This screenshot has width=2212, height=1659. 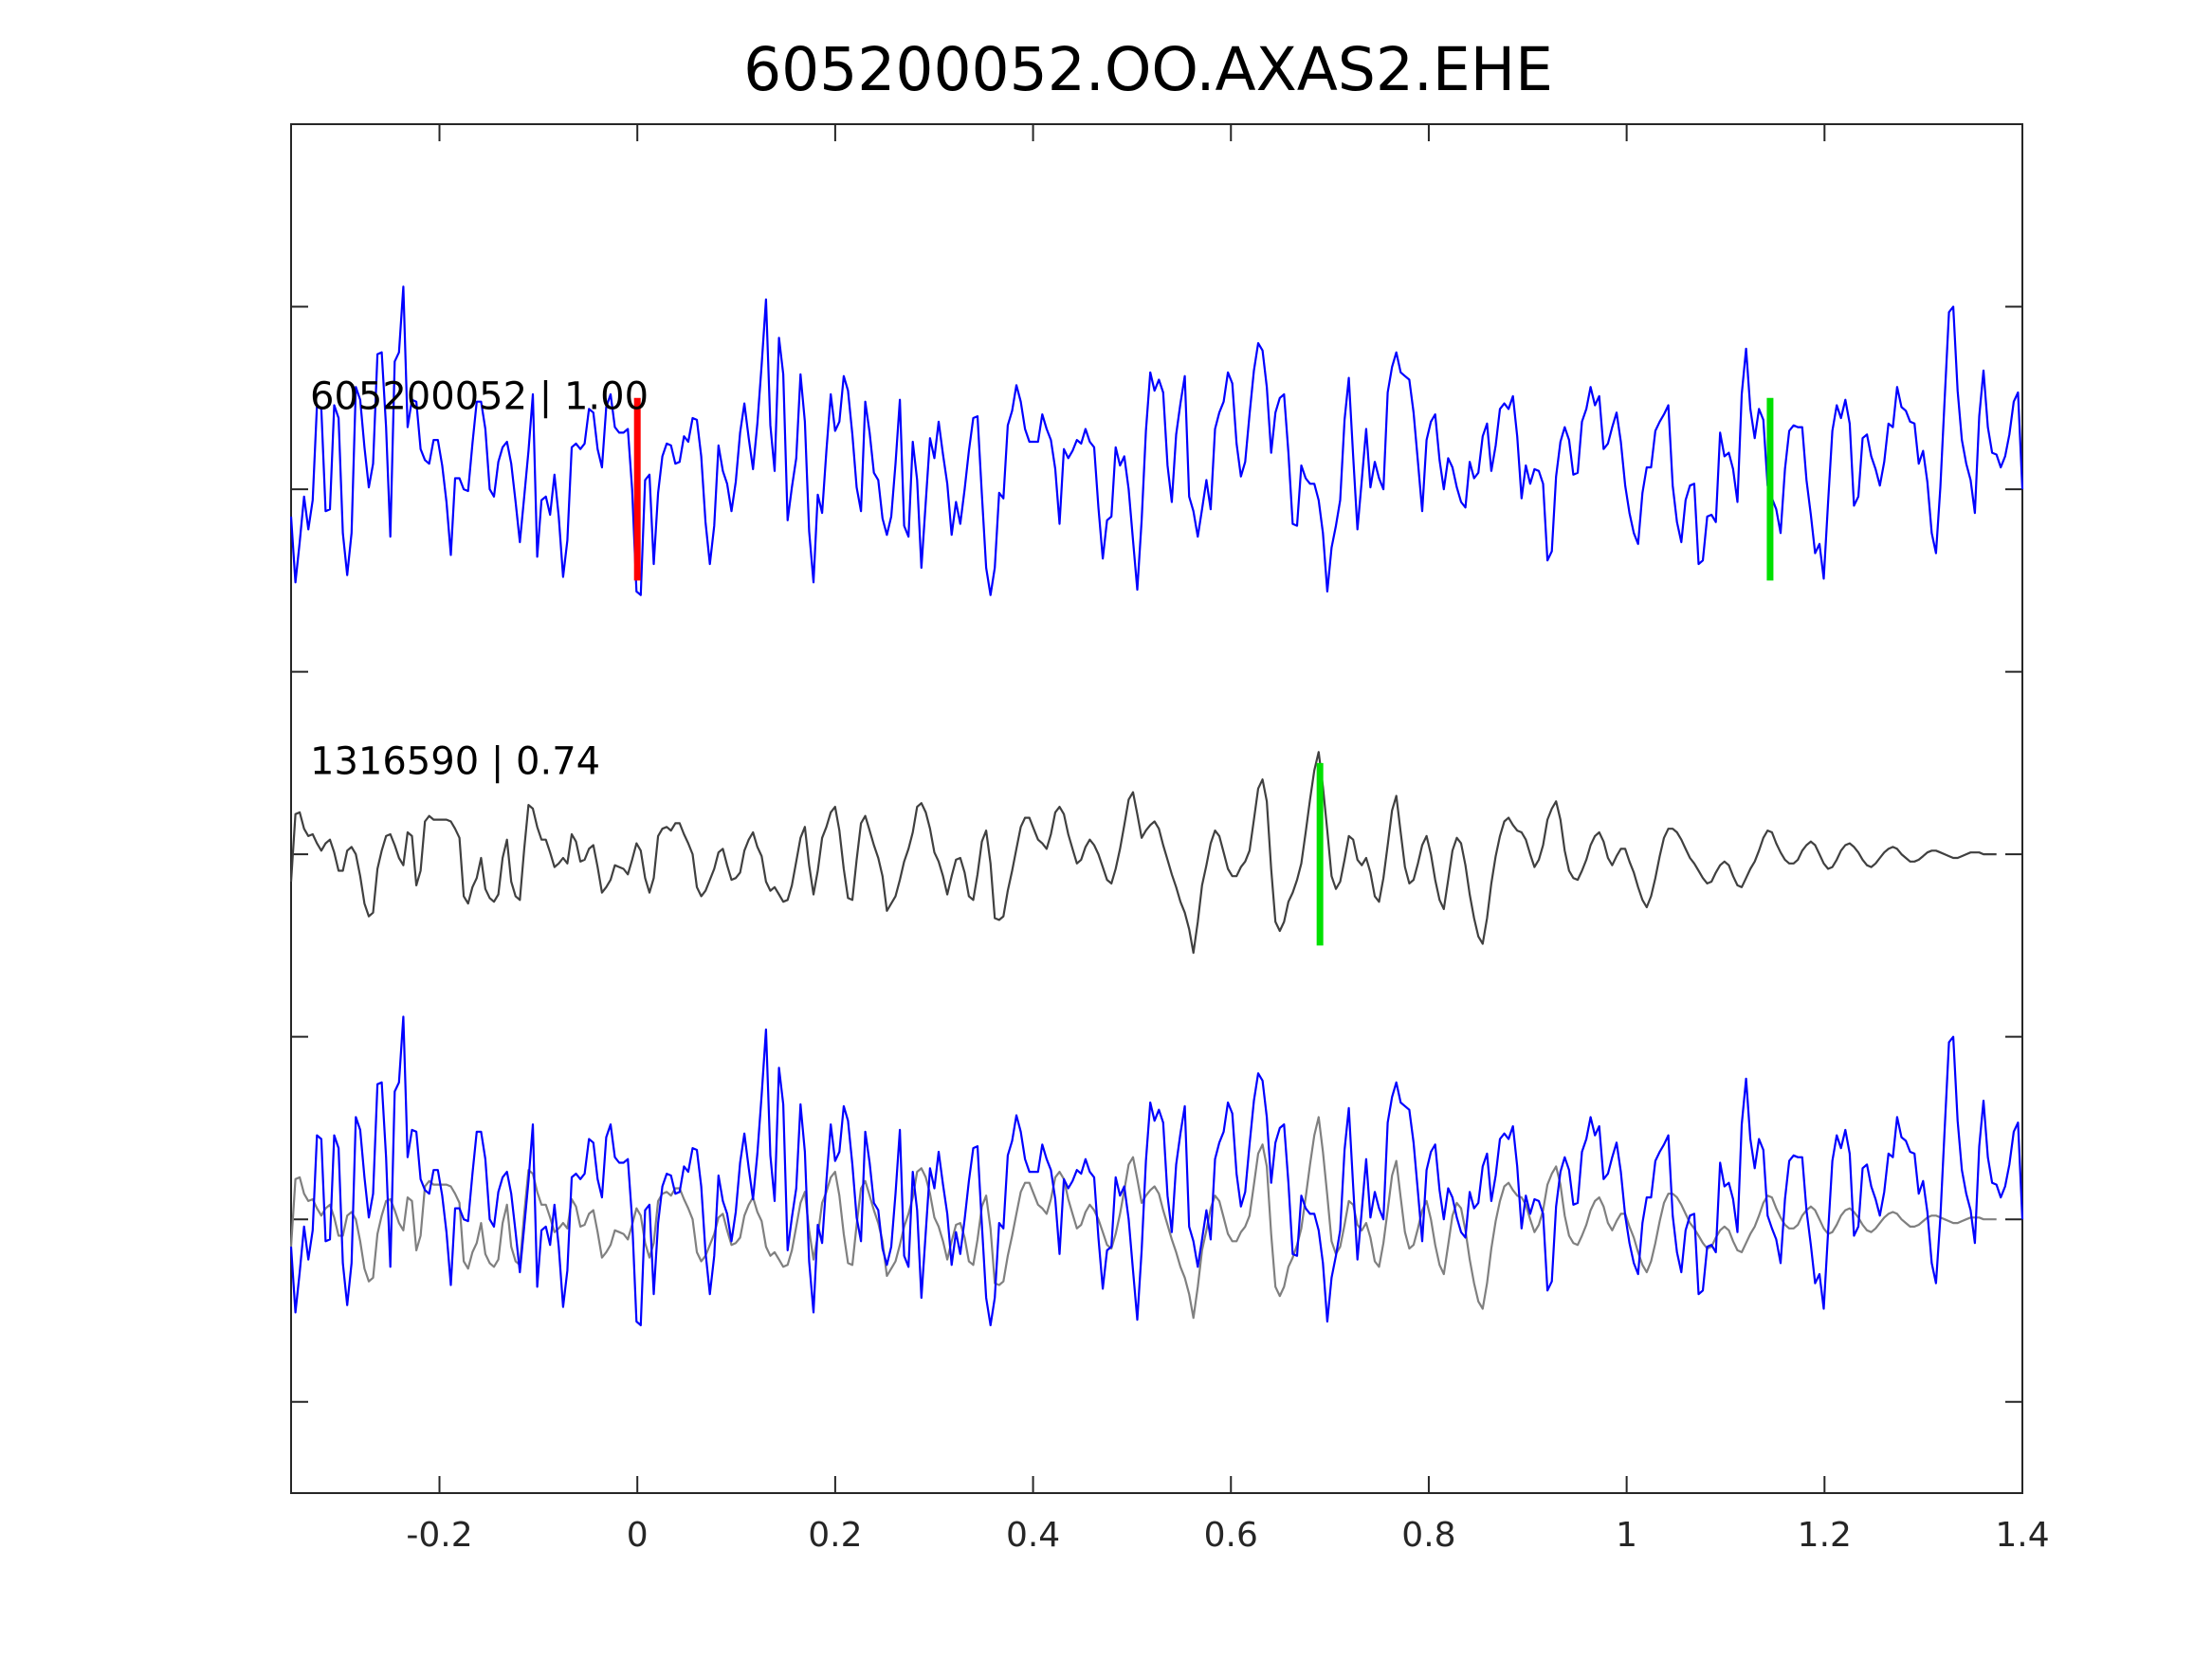 I want to click on trace-label: 605200052 | 1.00, so click(x=479, y=396).